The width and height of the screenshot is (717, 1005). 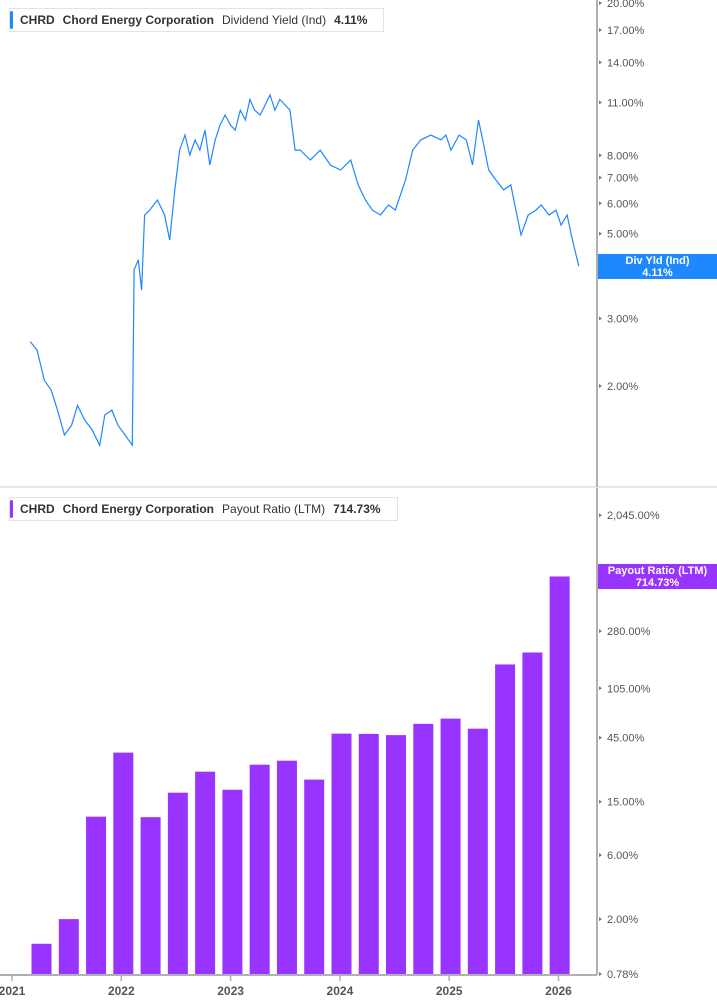 I want to click on top-y-tick-label: 6.00%, so click(x=622, y=204).